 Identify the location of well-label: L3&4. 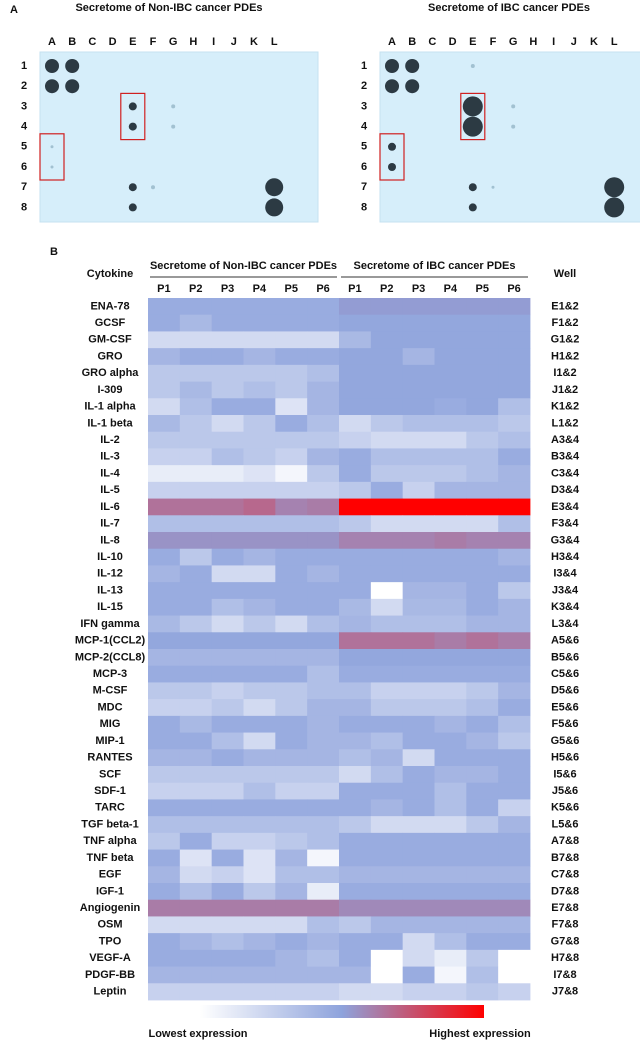
(566, 624).